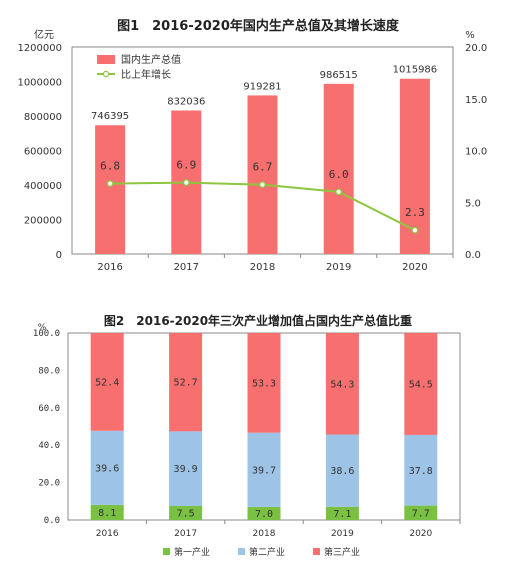  What do you see at coordinates (52, 521) in the screenshot?
I see `chart2-y-tick-label: 0.0` at bounding box center [52, 521].